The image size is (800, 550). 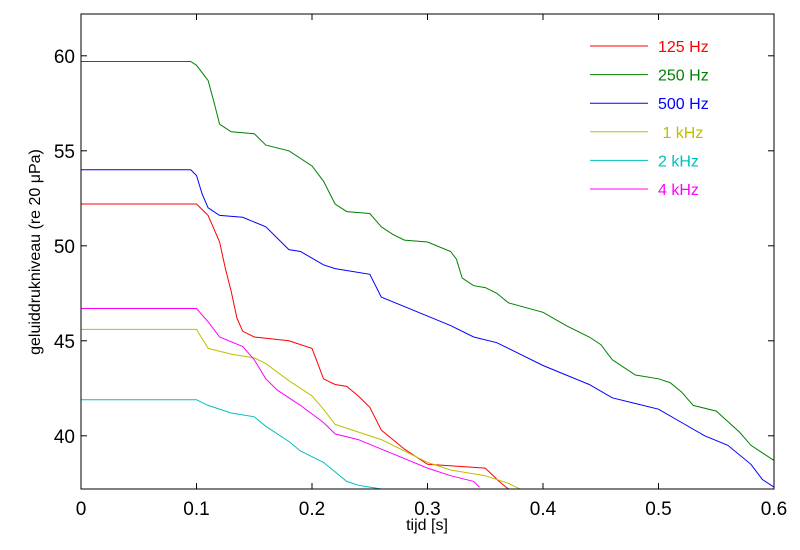 What do you see at coordinates (774, 509) in the screenshot?
I see `x-tick-label: 0.6` at bounding box center [774, 509].